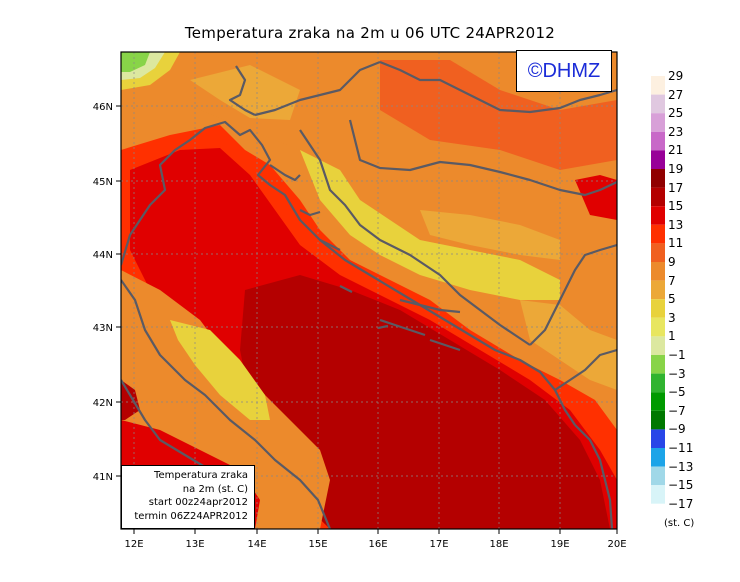 Image resolution: width=740 pixels, height=582 pixels. What do you see at coordinates (676, 150) in the screenshot?
I see `legend-label: 21` at bounding box center [676, 150].